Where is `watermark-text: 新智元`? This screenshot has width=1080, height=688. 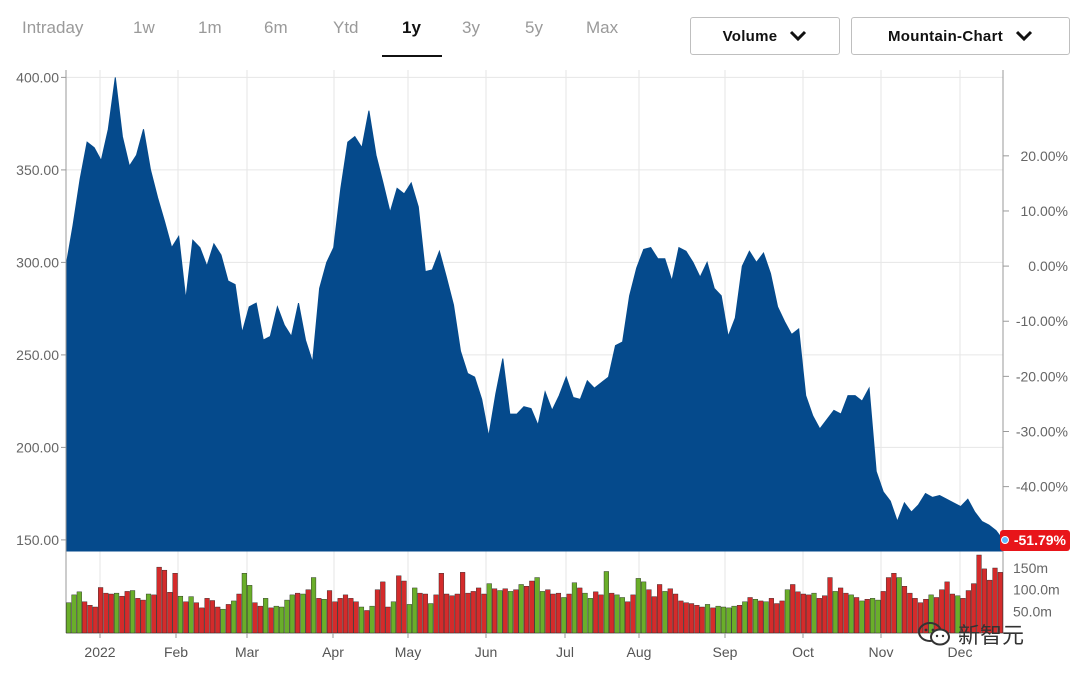
watermark-text: 新智元 is located at coordinates (991, 635).